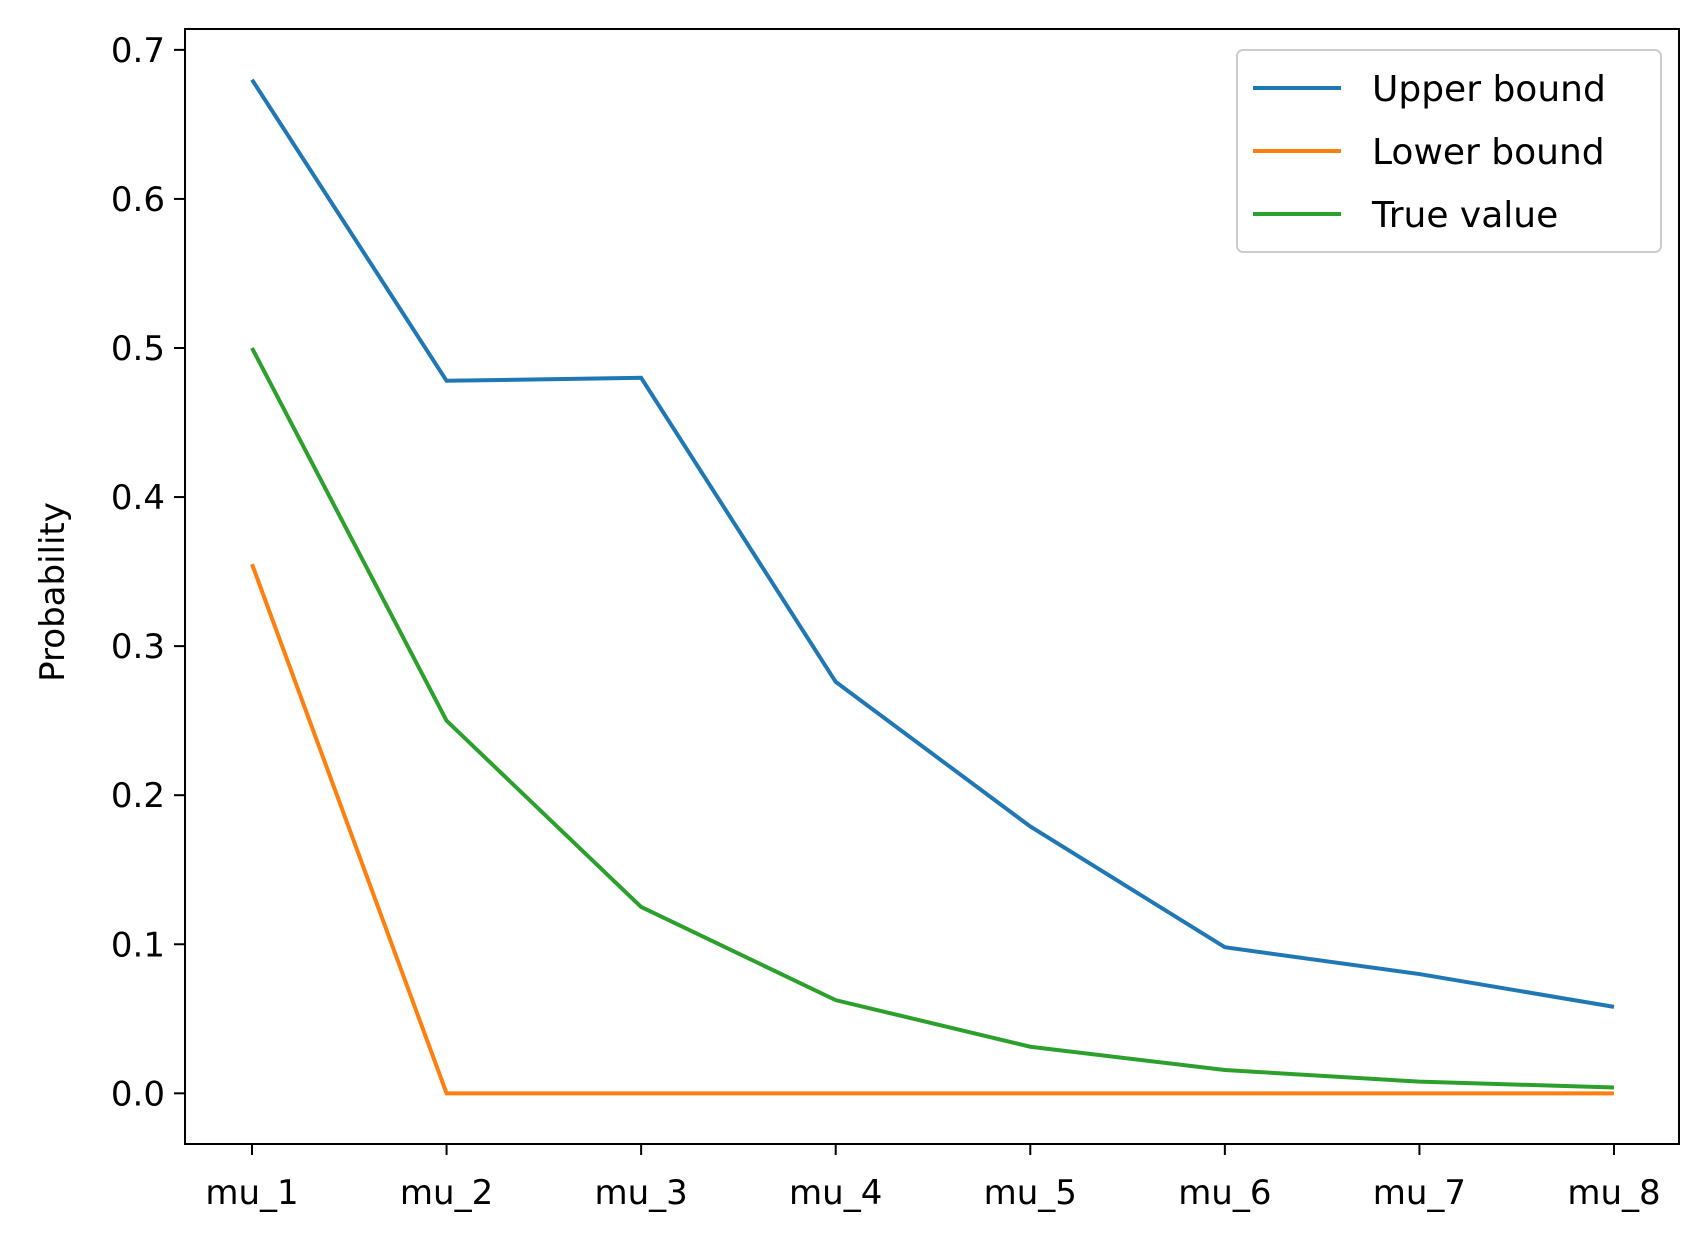 The width and height of the screenshot is (1702, 1239). I want to click on legend: Upper bound Lower bound True value, so click(1449, 151).